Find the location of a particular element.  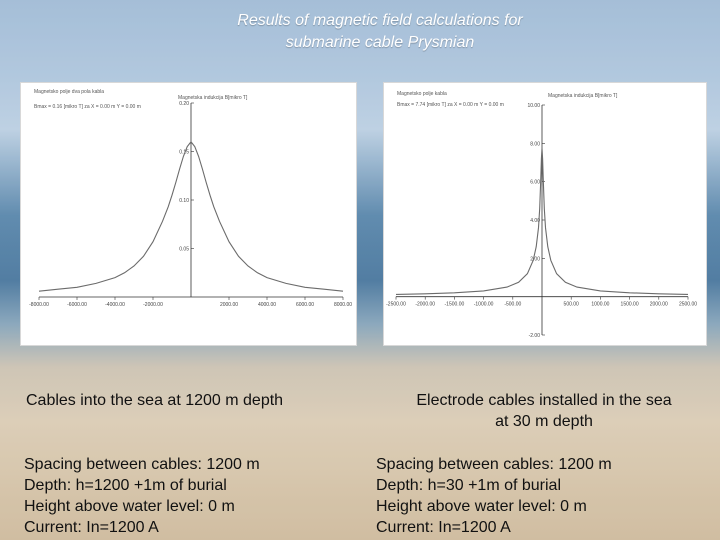

x-tick-label: 500.00 is located at coordinates (572, 305).